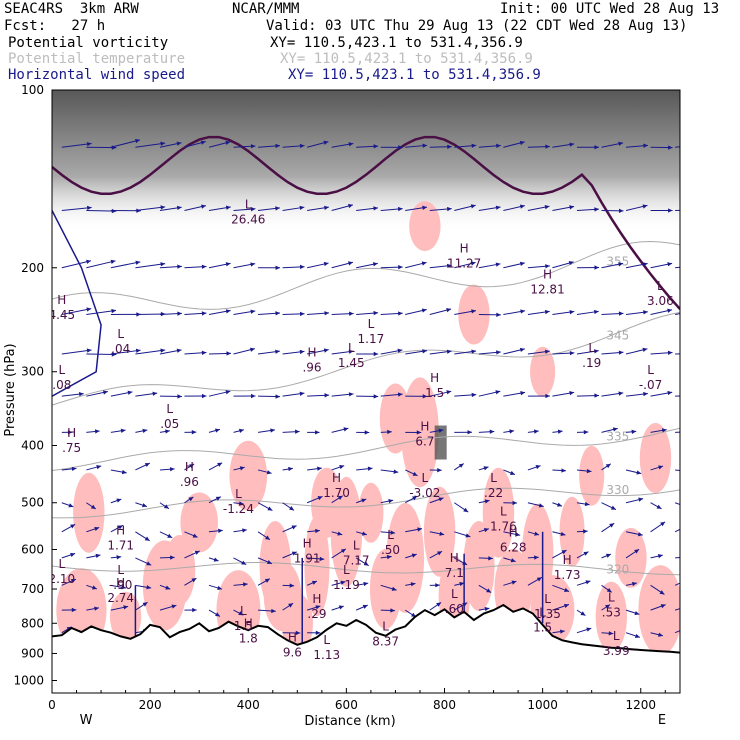 The image size is (740, 740). I want to click on x-tick-label: 600, so click(346, 705).